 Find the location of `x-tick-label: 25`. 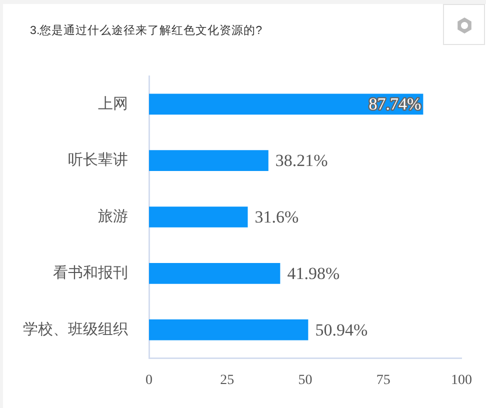

x-tick-label: 25 is located at coordinates (227, 380).